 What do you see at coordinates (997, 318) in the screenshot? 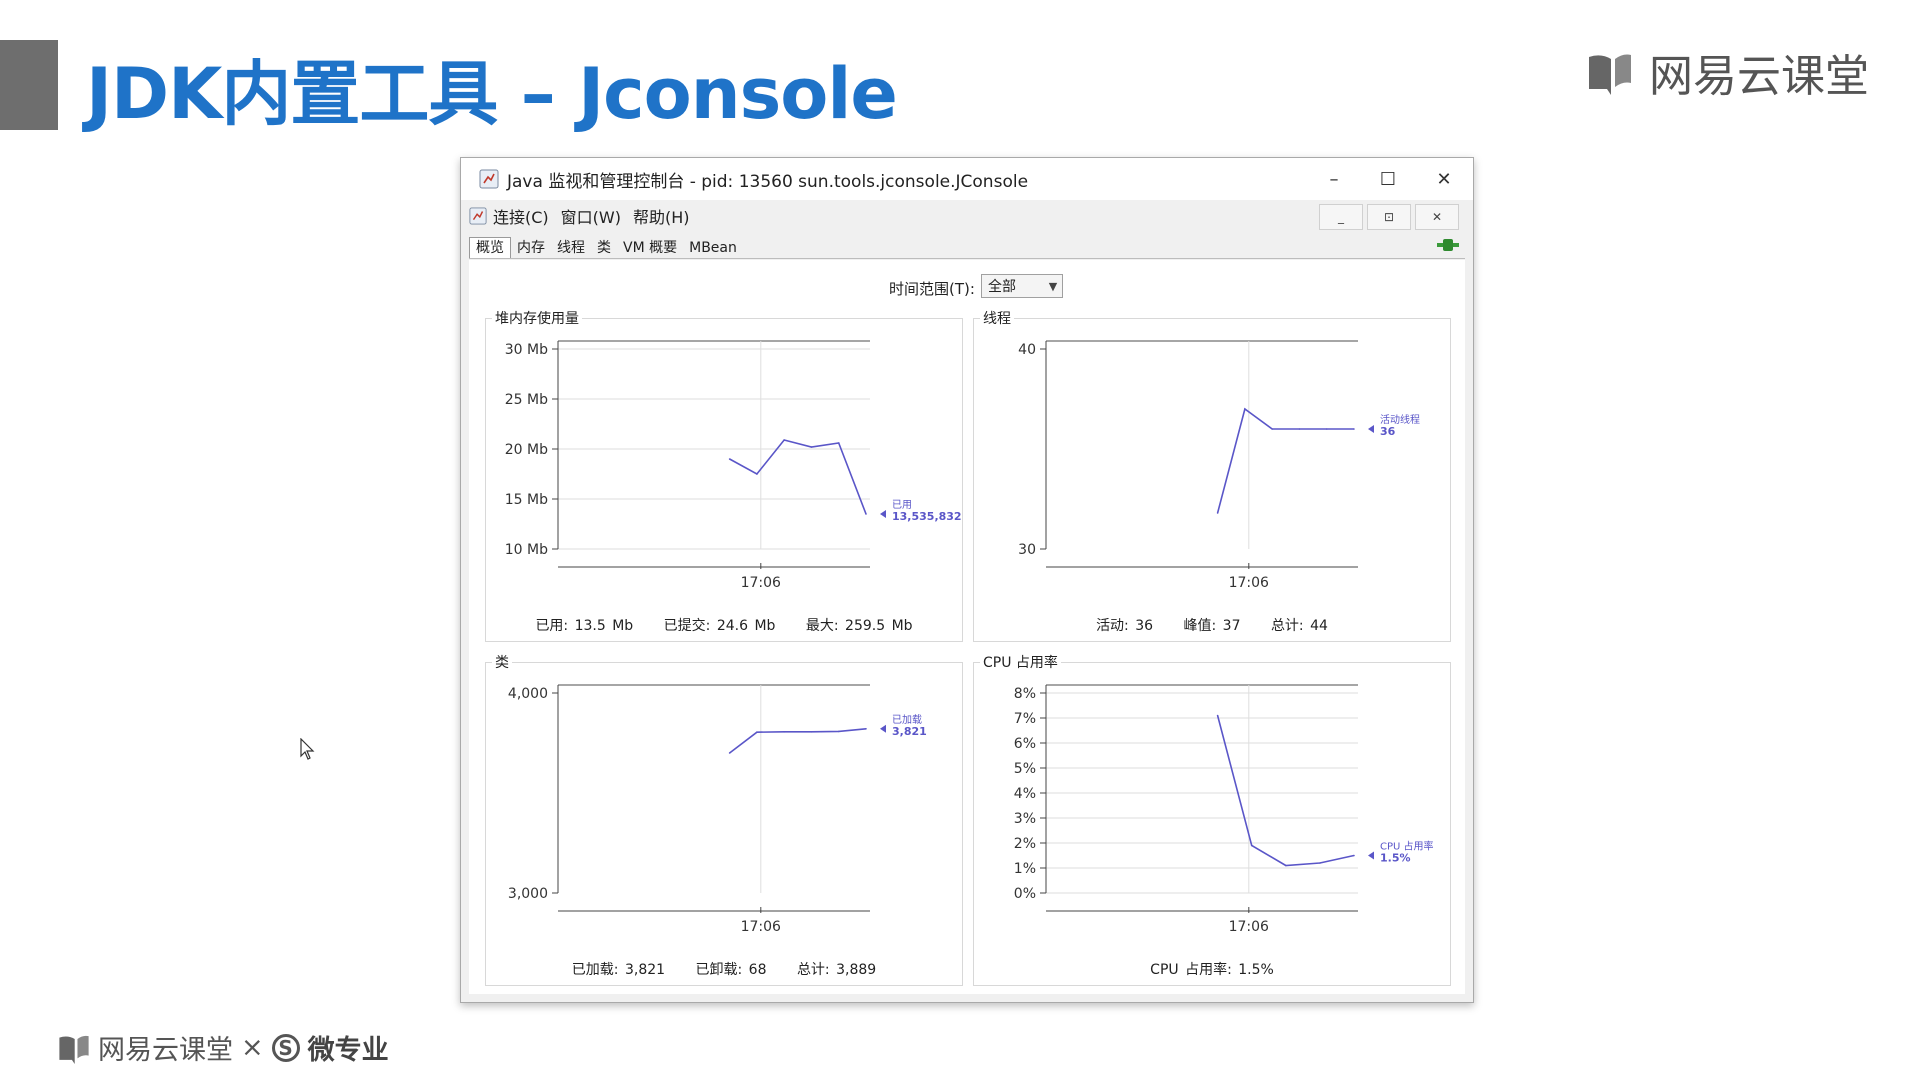
I see `panel-title: 线程` at bounding box center [997, 318].